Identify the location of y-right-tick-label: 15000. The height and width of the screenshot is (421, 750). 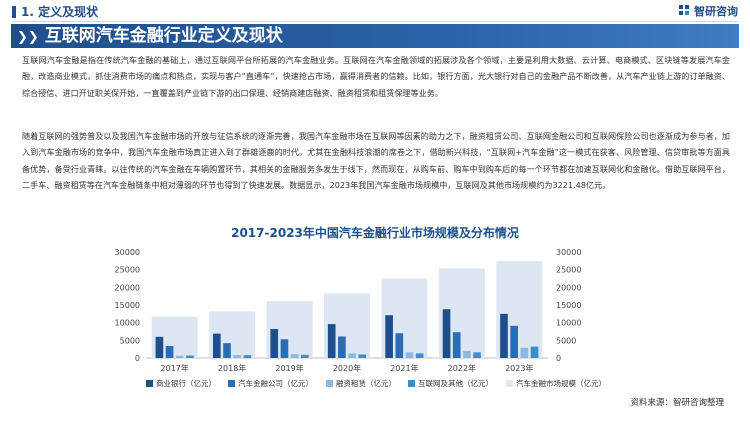
(568, 305).